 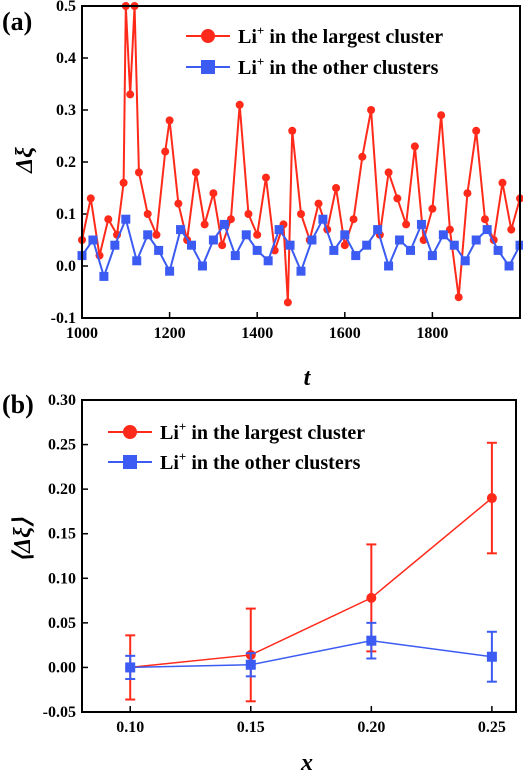 I want to click on panel-a-x-tick-label: 1600, so click(x=345, y=333).